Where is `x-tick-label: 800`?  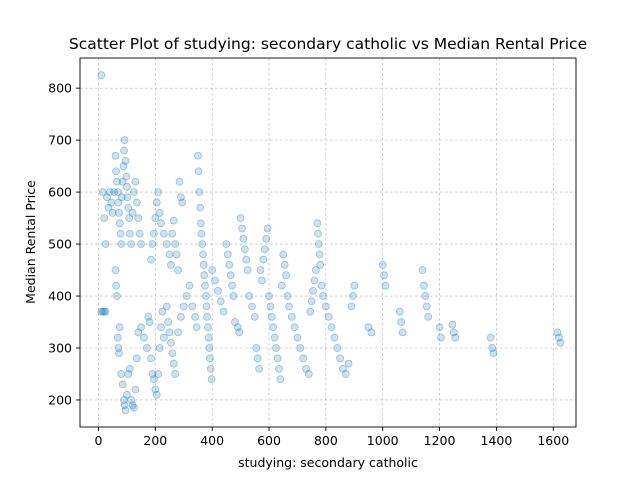
x-tick-label: 800 is located at coordinates (326, 440).